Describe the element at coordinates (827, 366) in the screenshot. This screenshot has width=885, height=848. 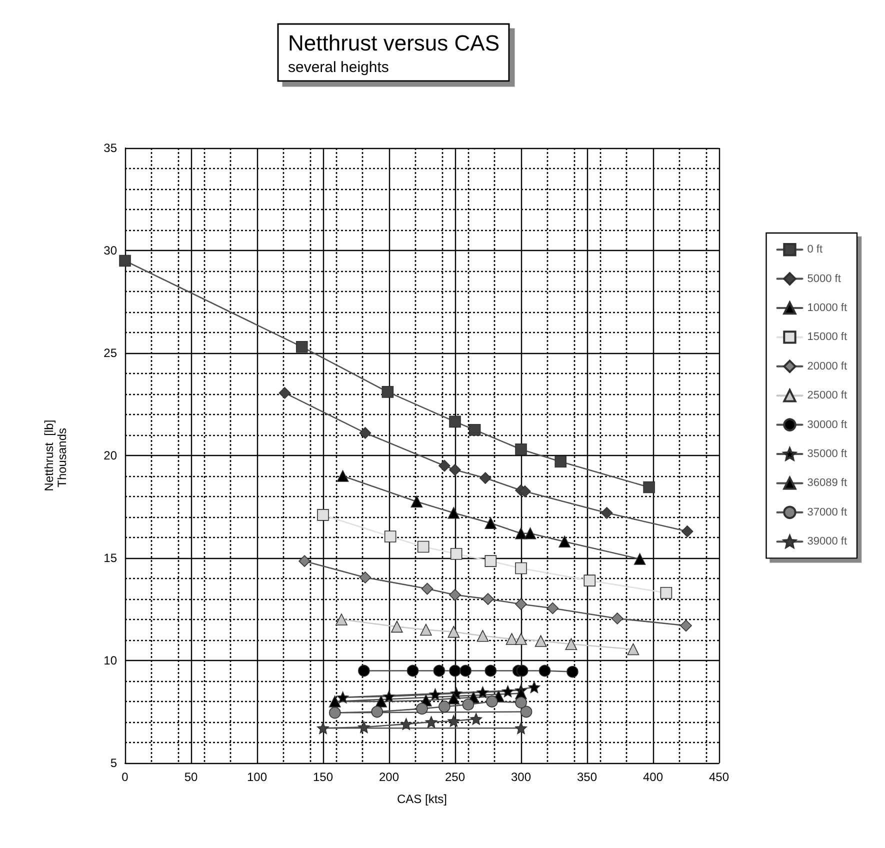
I see `legend-label: 20000 ft` at that location.